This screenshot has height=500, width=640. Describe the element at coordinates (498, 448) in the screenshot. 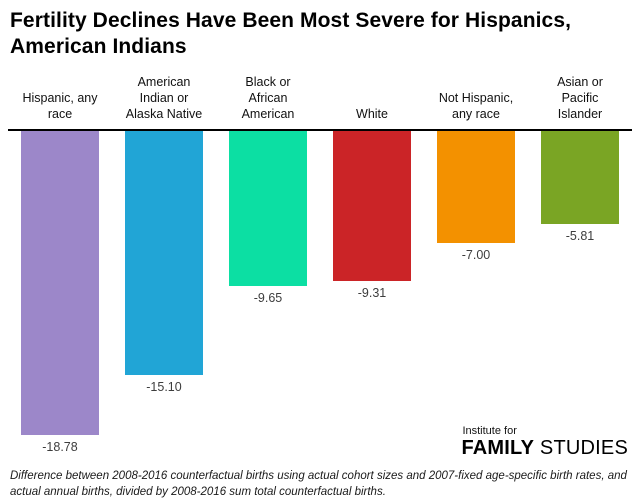

I see `ifs-logo-family: FAMILY` at that location.